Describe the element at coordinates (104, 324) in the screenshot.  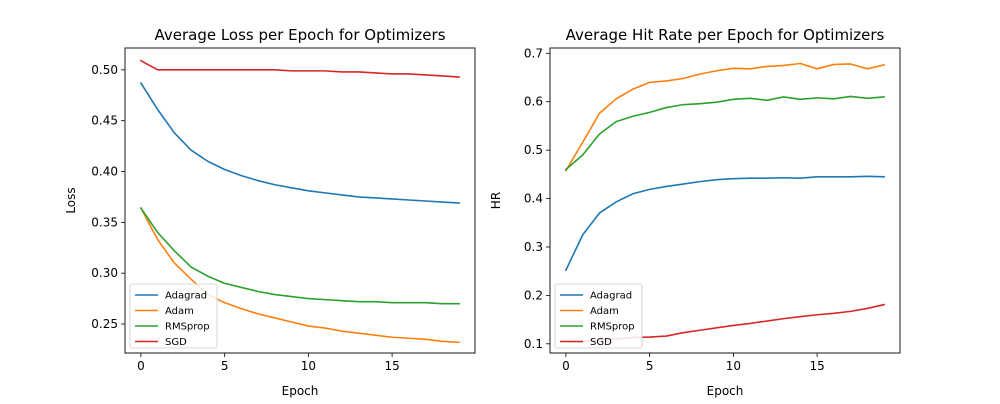
I see `y-tick-label: 0.25` at that location.